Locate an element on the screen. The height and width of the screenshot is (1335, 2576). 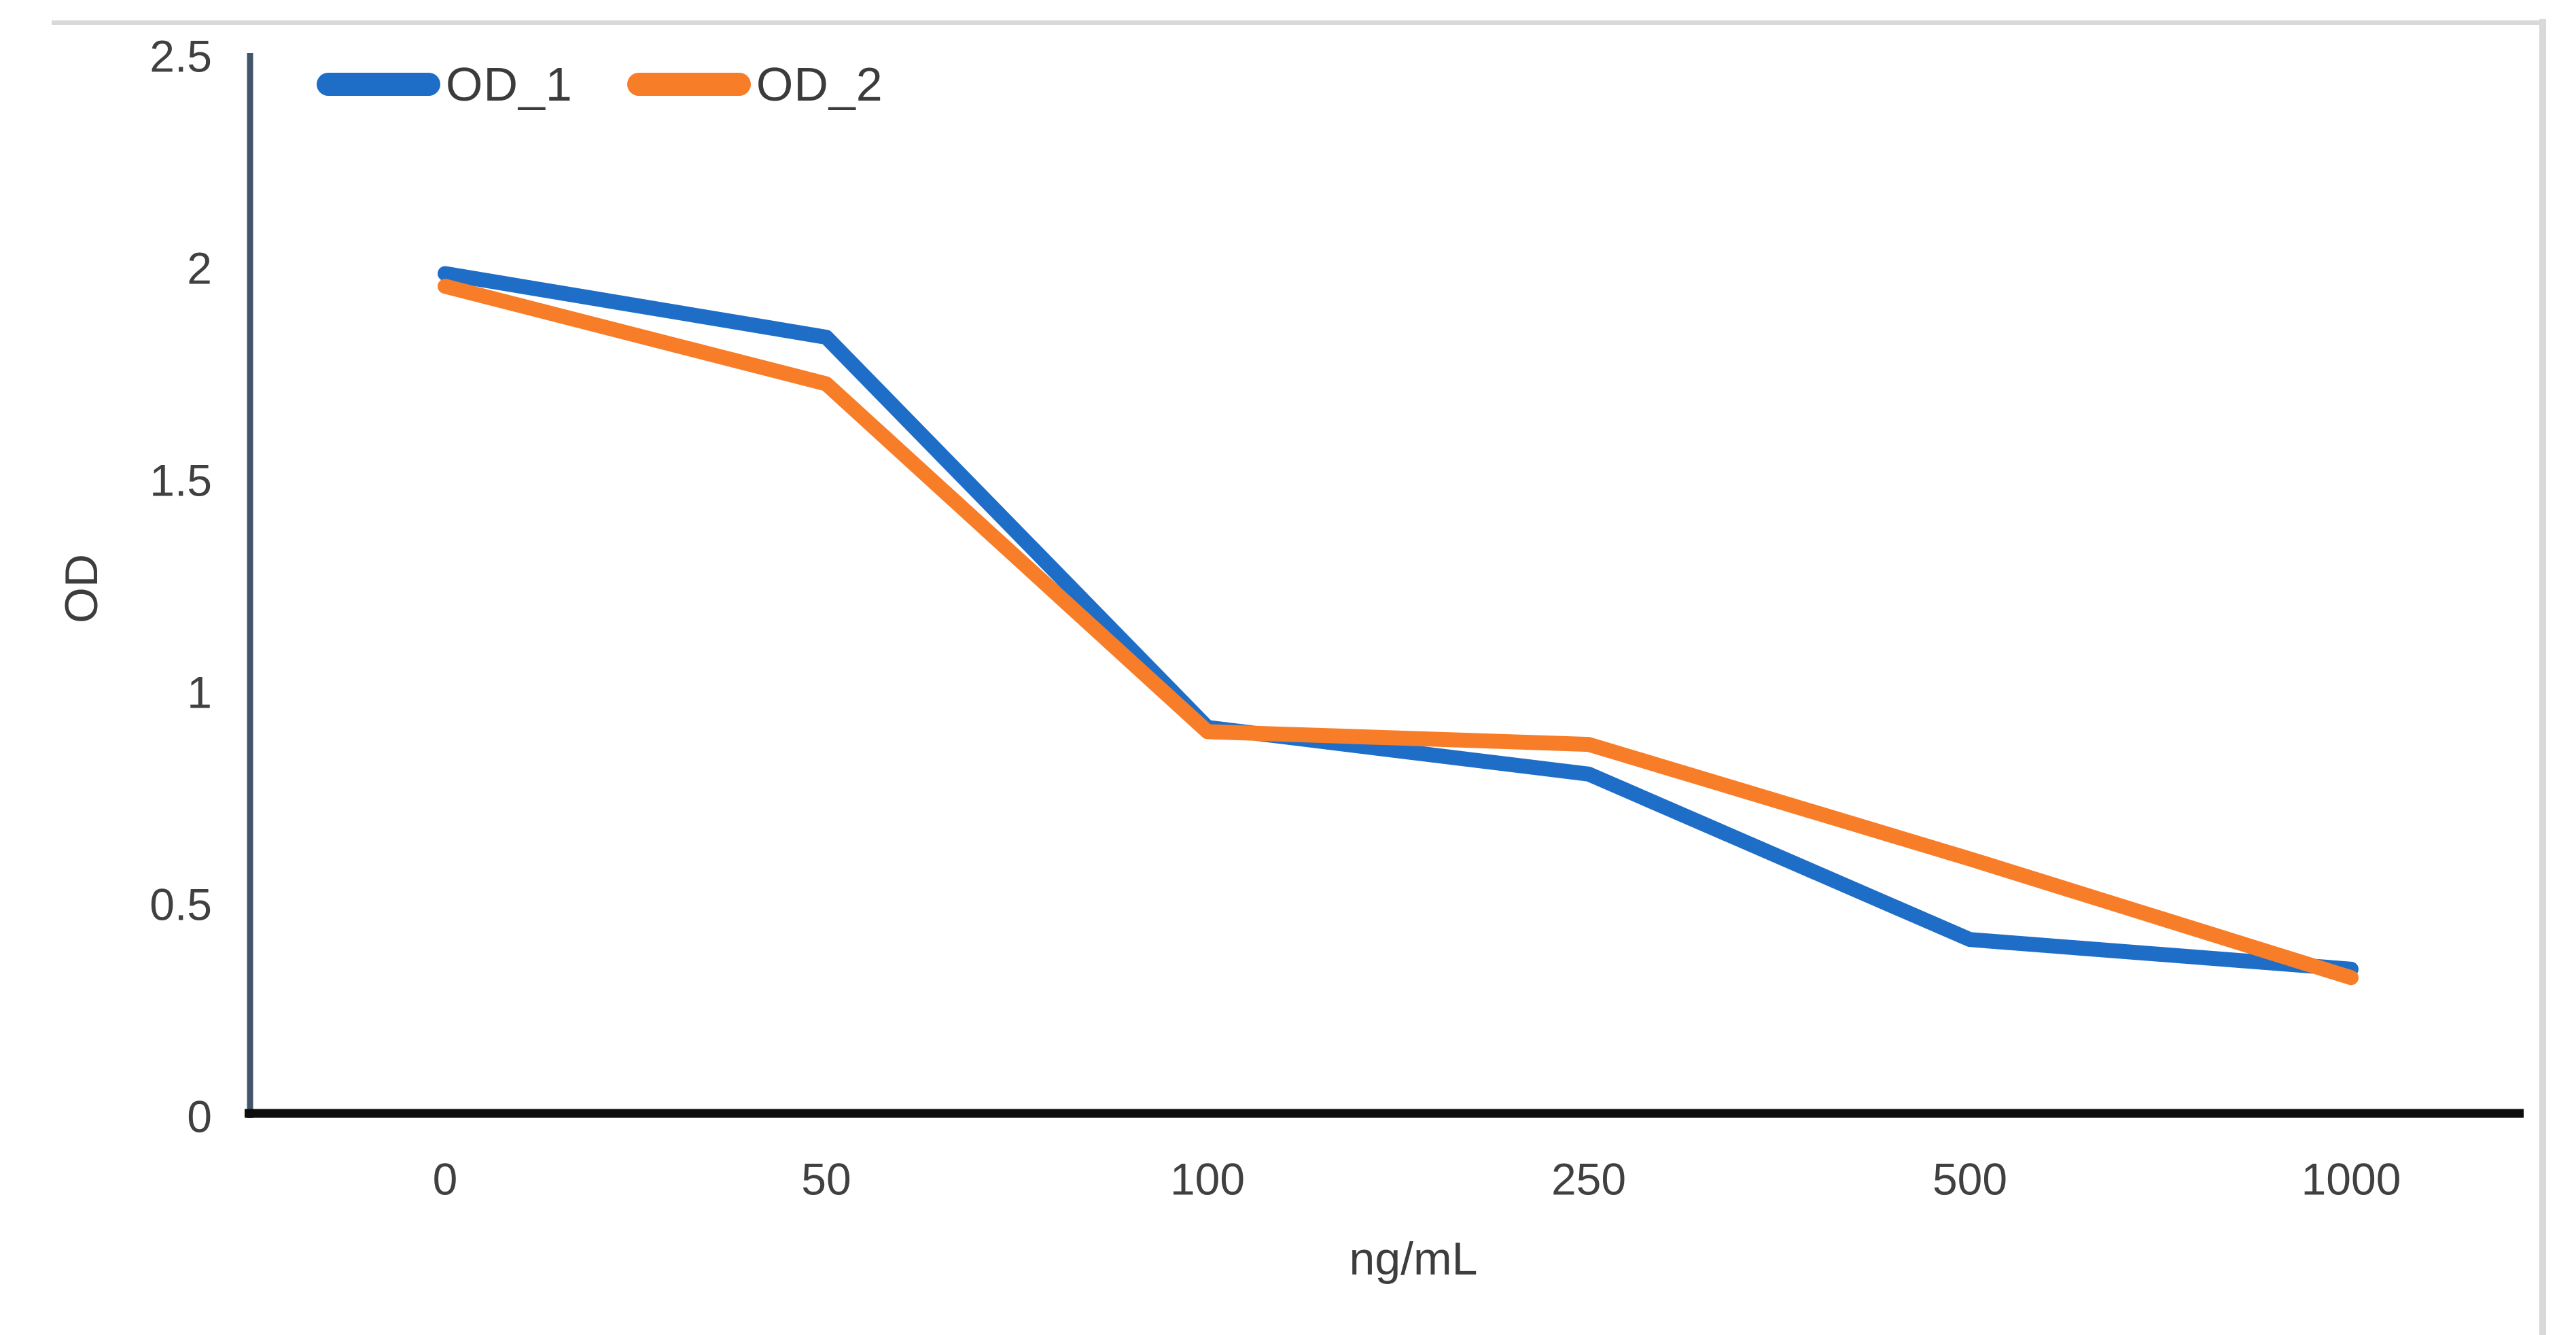
legend-item-od2: OD_2 is located at coordinates (755, 84).